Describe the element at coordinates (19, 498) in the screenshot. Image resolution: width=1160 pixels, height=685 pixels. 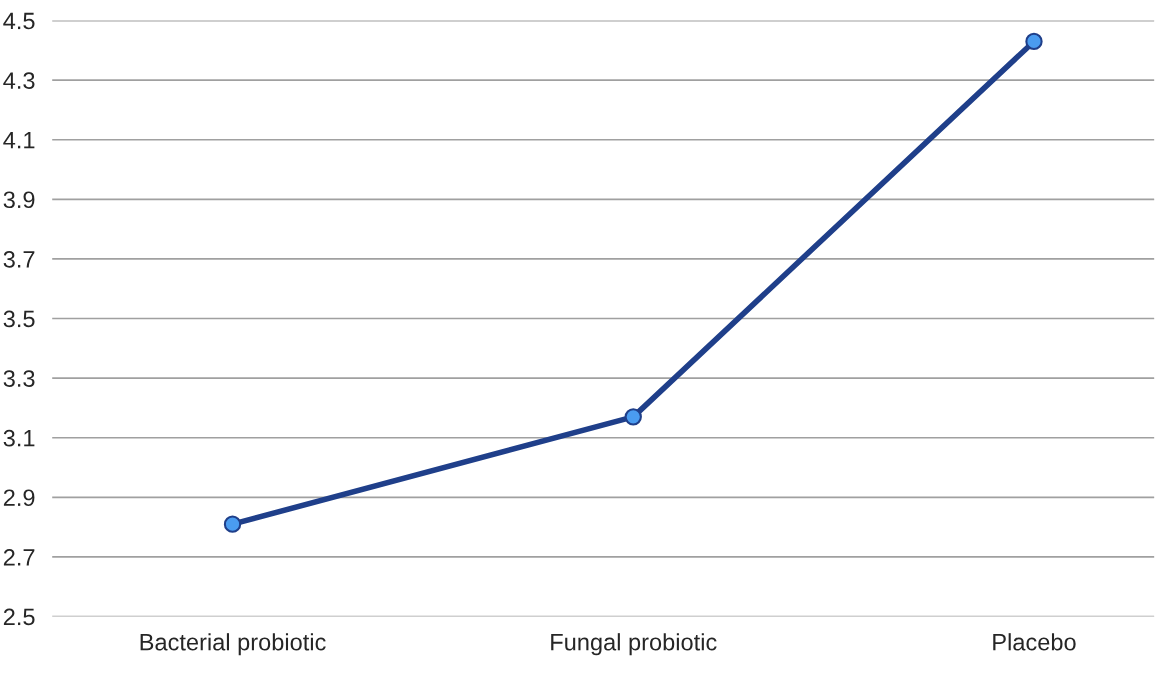
I see `y-tick-label: 2.9` at that location.